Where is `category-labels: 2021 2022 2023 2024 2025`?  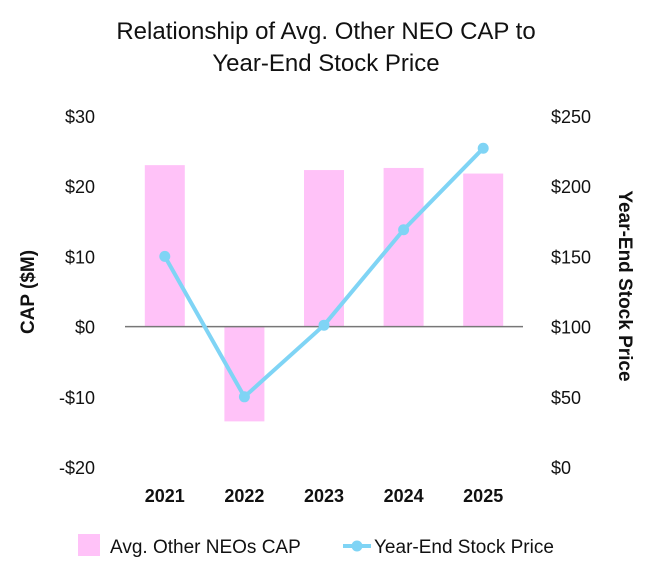
category-labels: 2021 2022 2023 2024 2025 is located at coordinates (324, 496).